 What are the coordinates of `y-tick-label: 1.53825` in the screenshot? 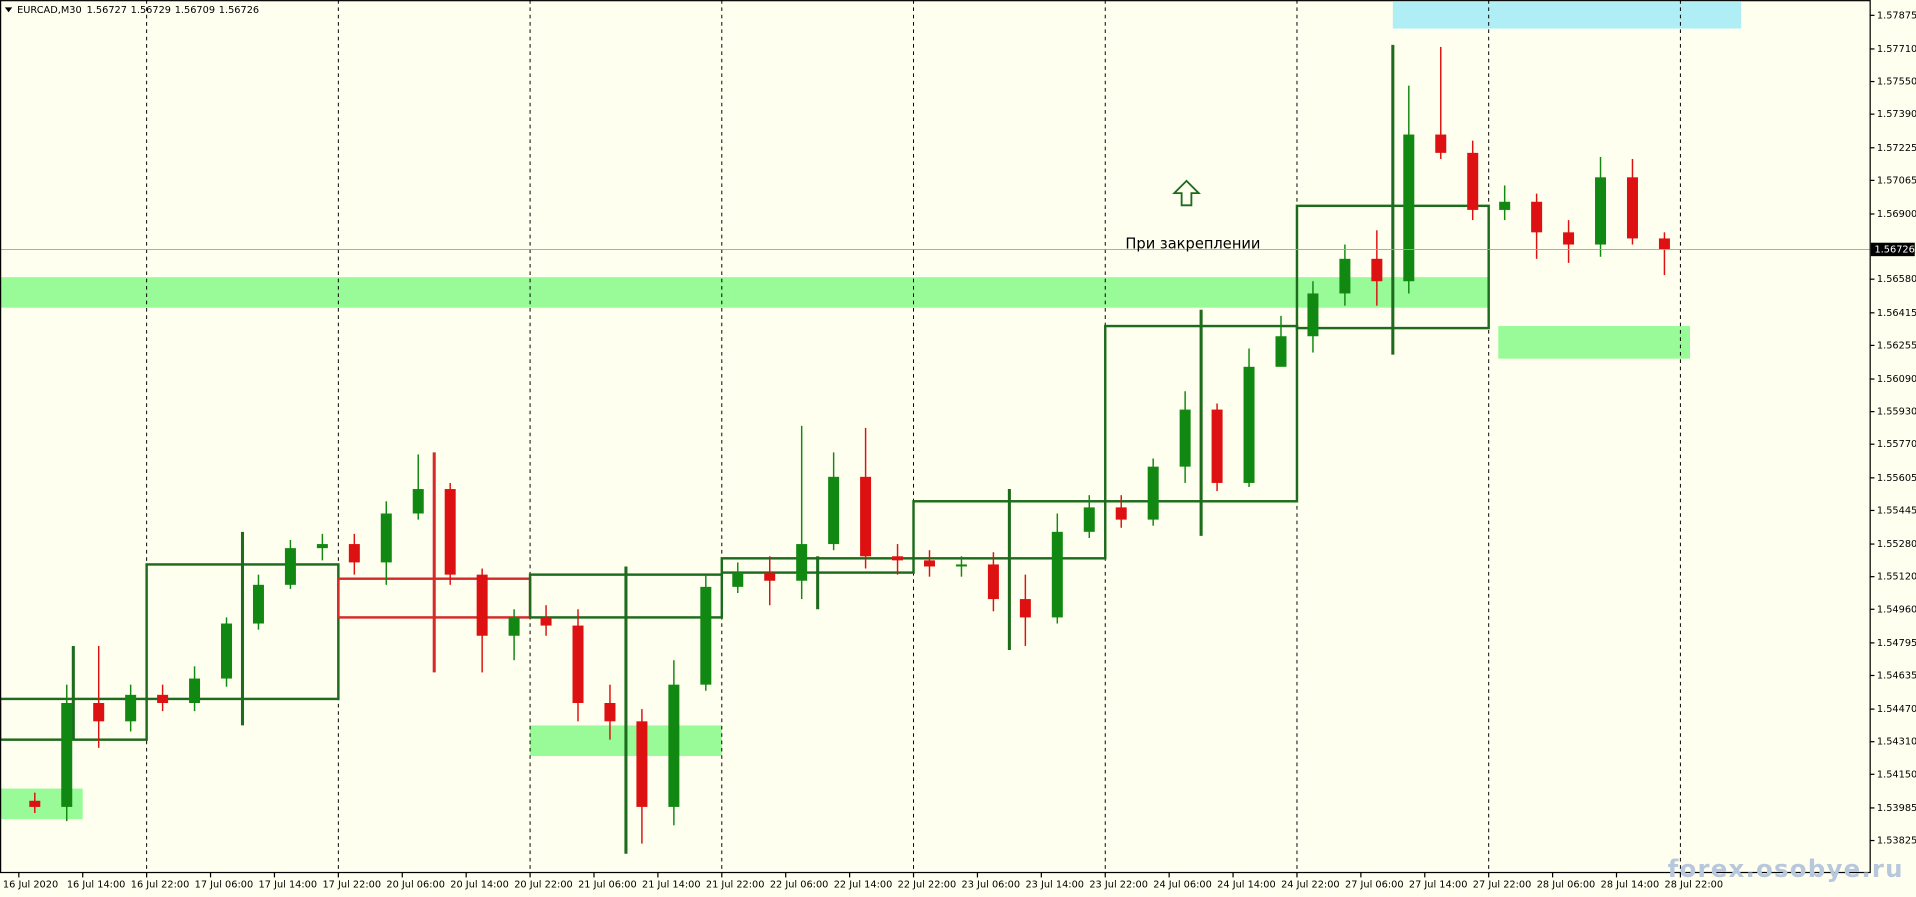 It's located at (1896, 841).